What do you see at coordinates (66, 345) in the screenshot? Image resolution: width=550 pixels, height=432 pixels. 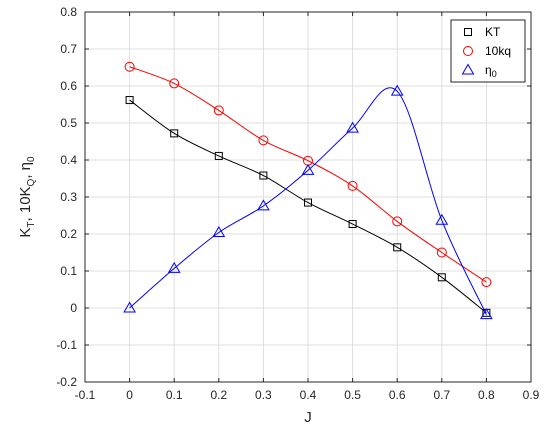 I see `y-tick-label: -0.1` at bounding box center [66, 345].